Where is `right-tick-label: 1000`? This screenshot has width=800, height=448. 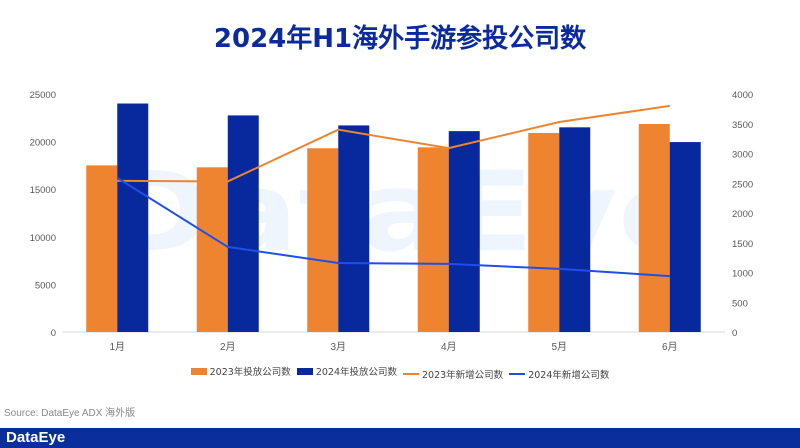 right-tick-label: 1000 is located at coordinates (742, 274).